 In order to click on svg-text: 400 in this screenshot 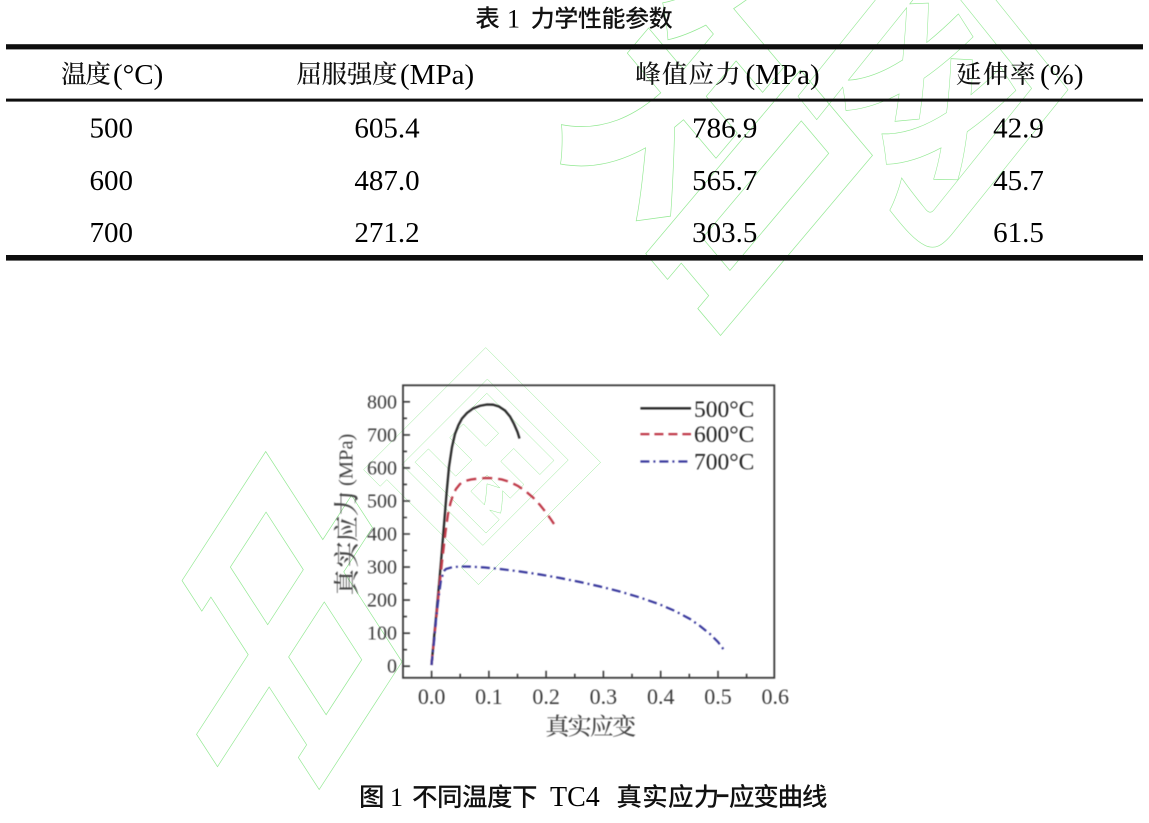, I will do `click(382, 535)`.